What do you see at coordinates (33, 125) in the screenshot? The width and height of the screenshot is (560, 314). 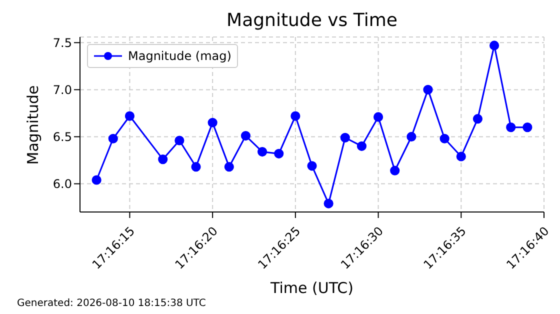 I see `y-axis-title: Magnitude` at bounding box center [33, 125].